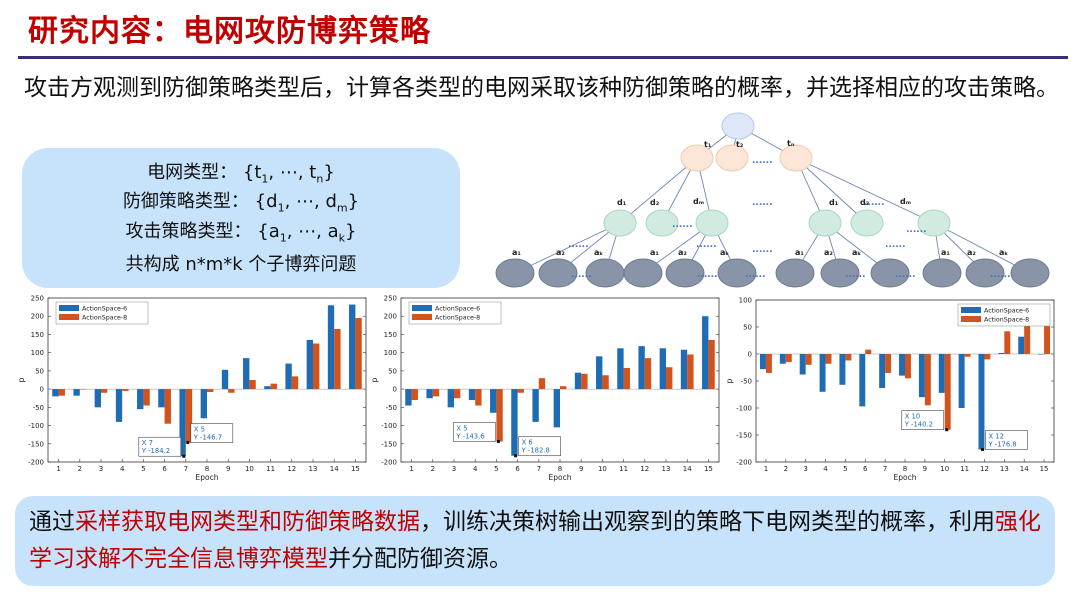 The height and width of the screenshot is (594, 1080). I want to click on datatip-x: X 12, so click(995, 436).